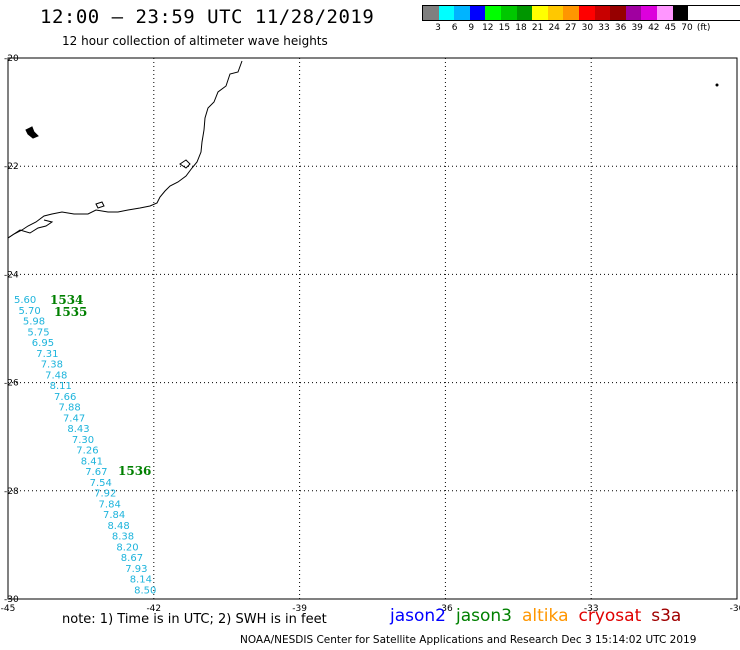 Image resolution: width=740 pixels, height=650 pixels. Describe the element at coordinates (61, 386) in the screenshot. I see `wave-height-label: 8.11` at that location.